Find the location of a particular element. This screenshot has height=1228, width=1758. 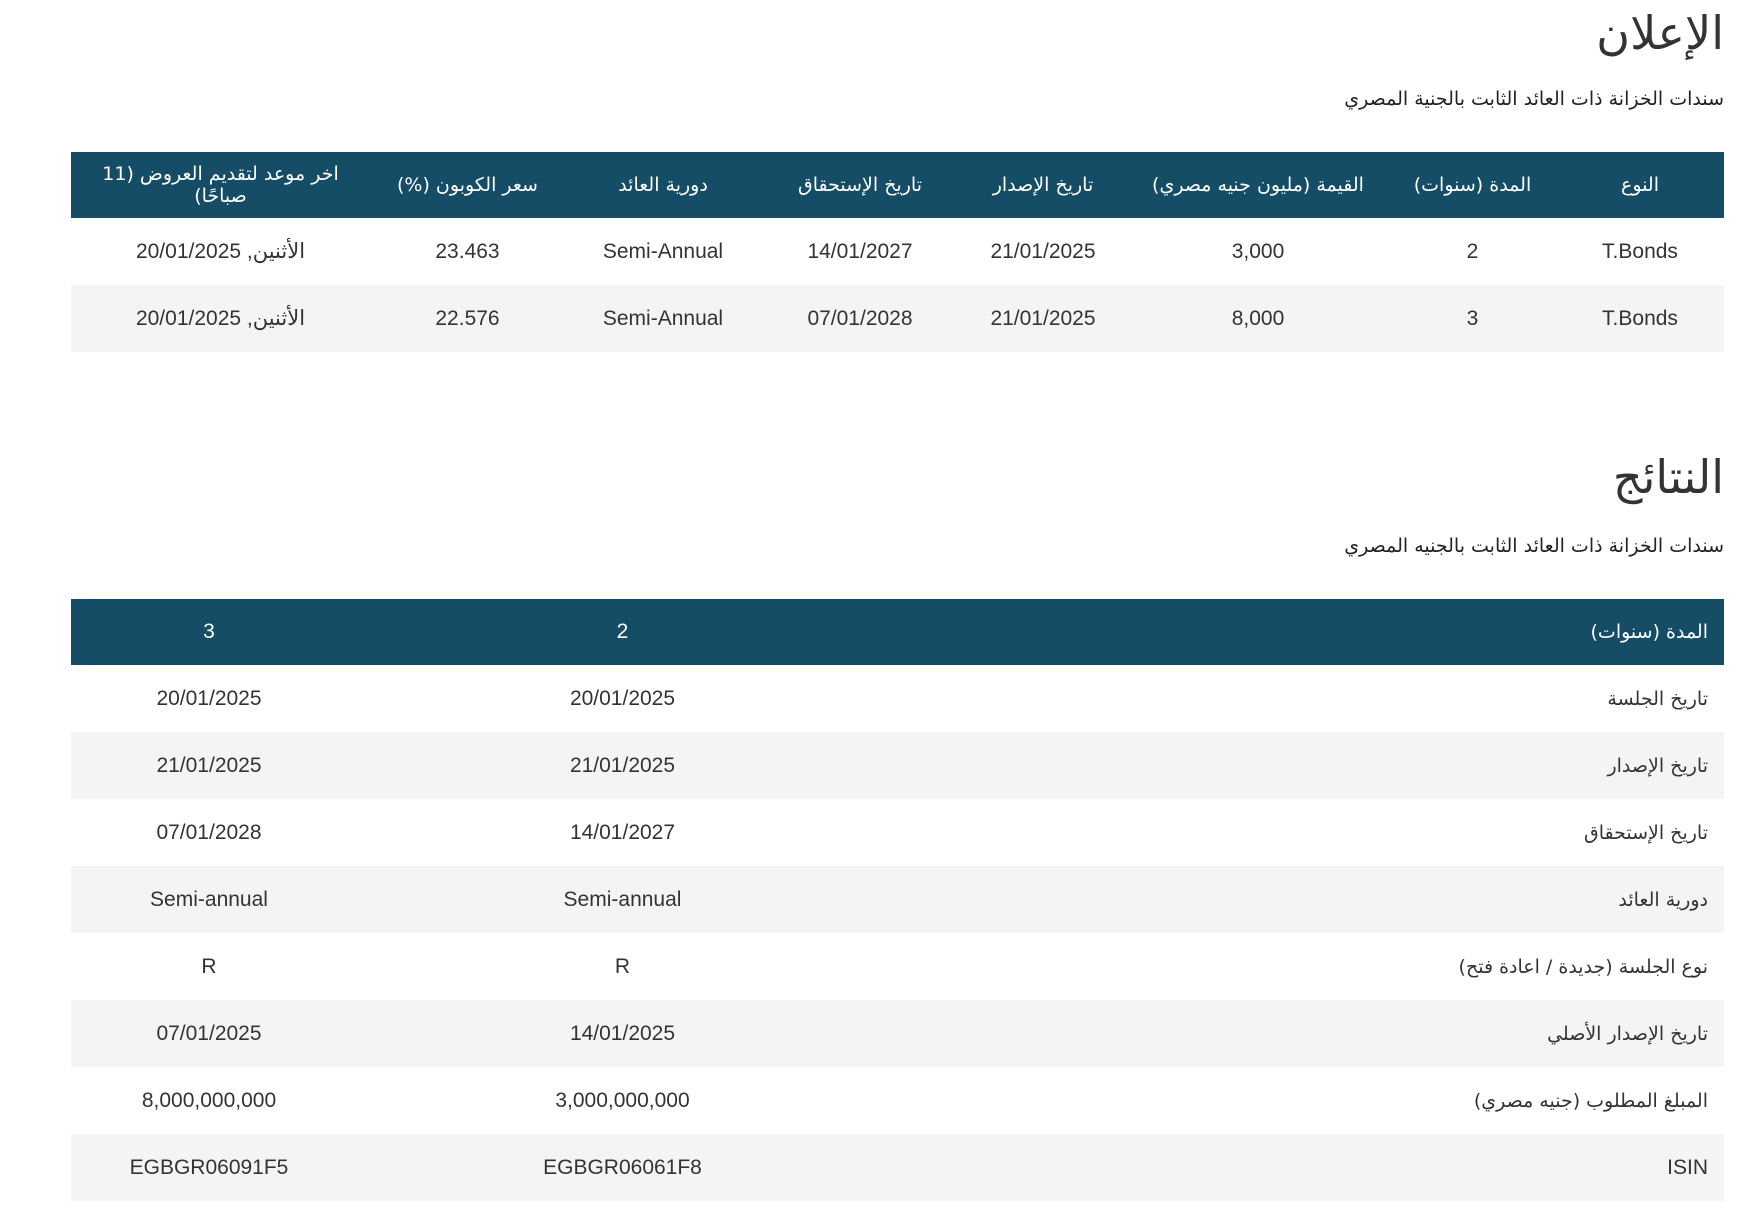

row-label-session-date: تاريخ الجلسة is located at coordinates (1311, 698).